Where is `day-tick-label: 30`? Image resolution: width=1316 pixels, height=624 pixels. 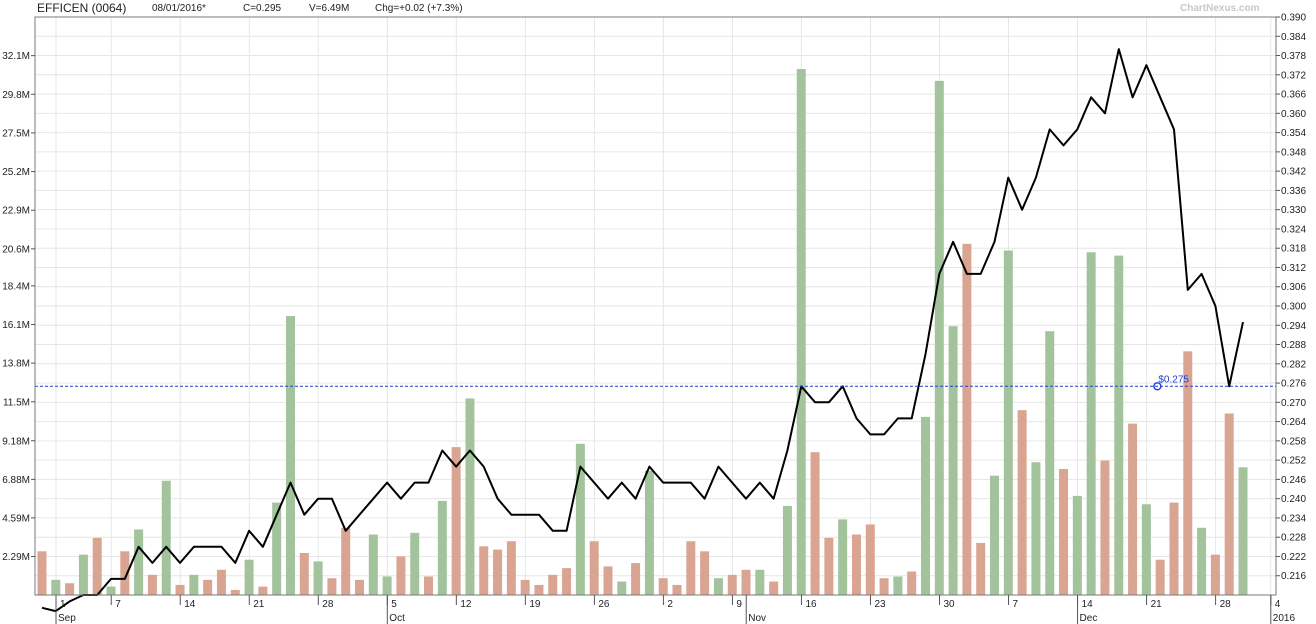 day-tick-label: 30 is located at coordinates (949, 604).